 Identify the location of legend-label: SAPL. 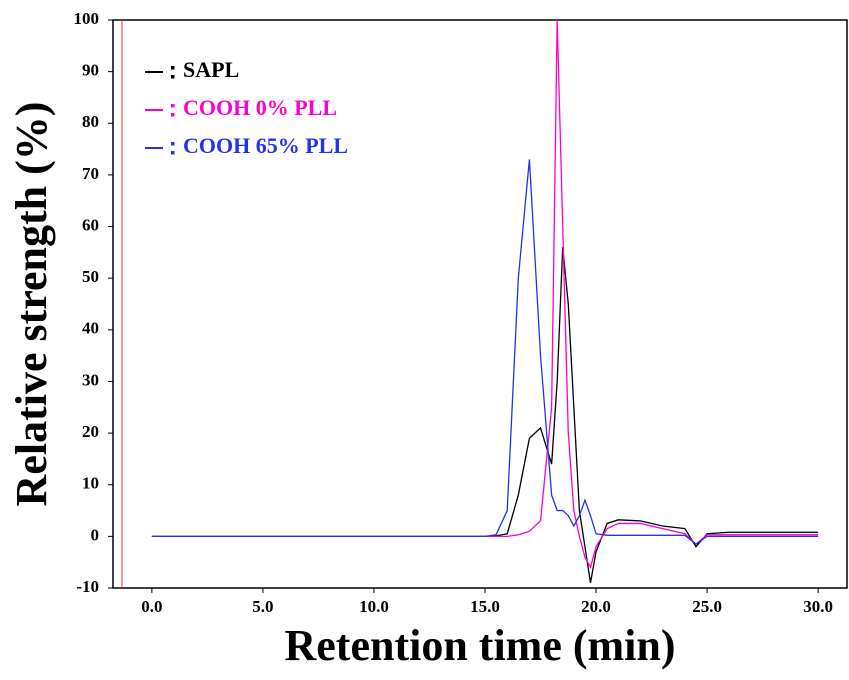
(211, 69).